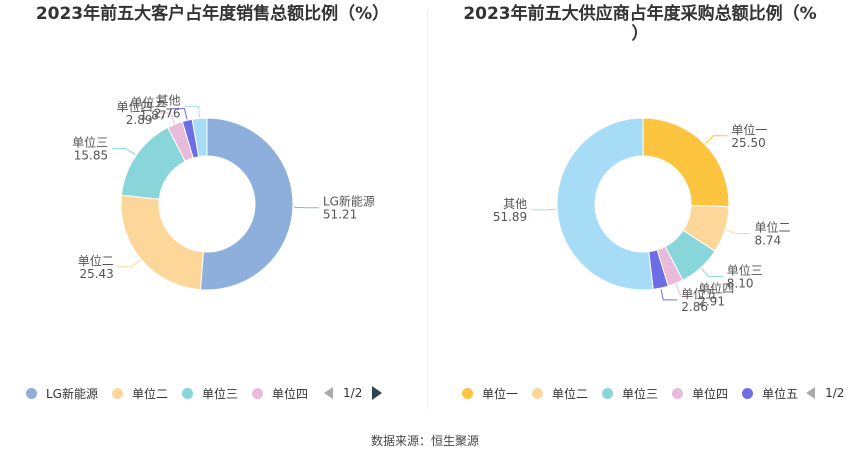  Describe the element at coordinates (153, 116) in the screenshot. I see `slice-value-label: 1.87` at that location.